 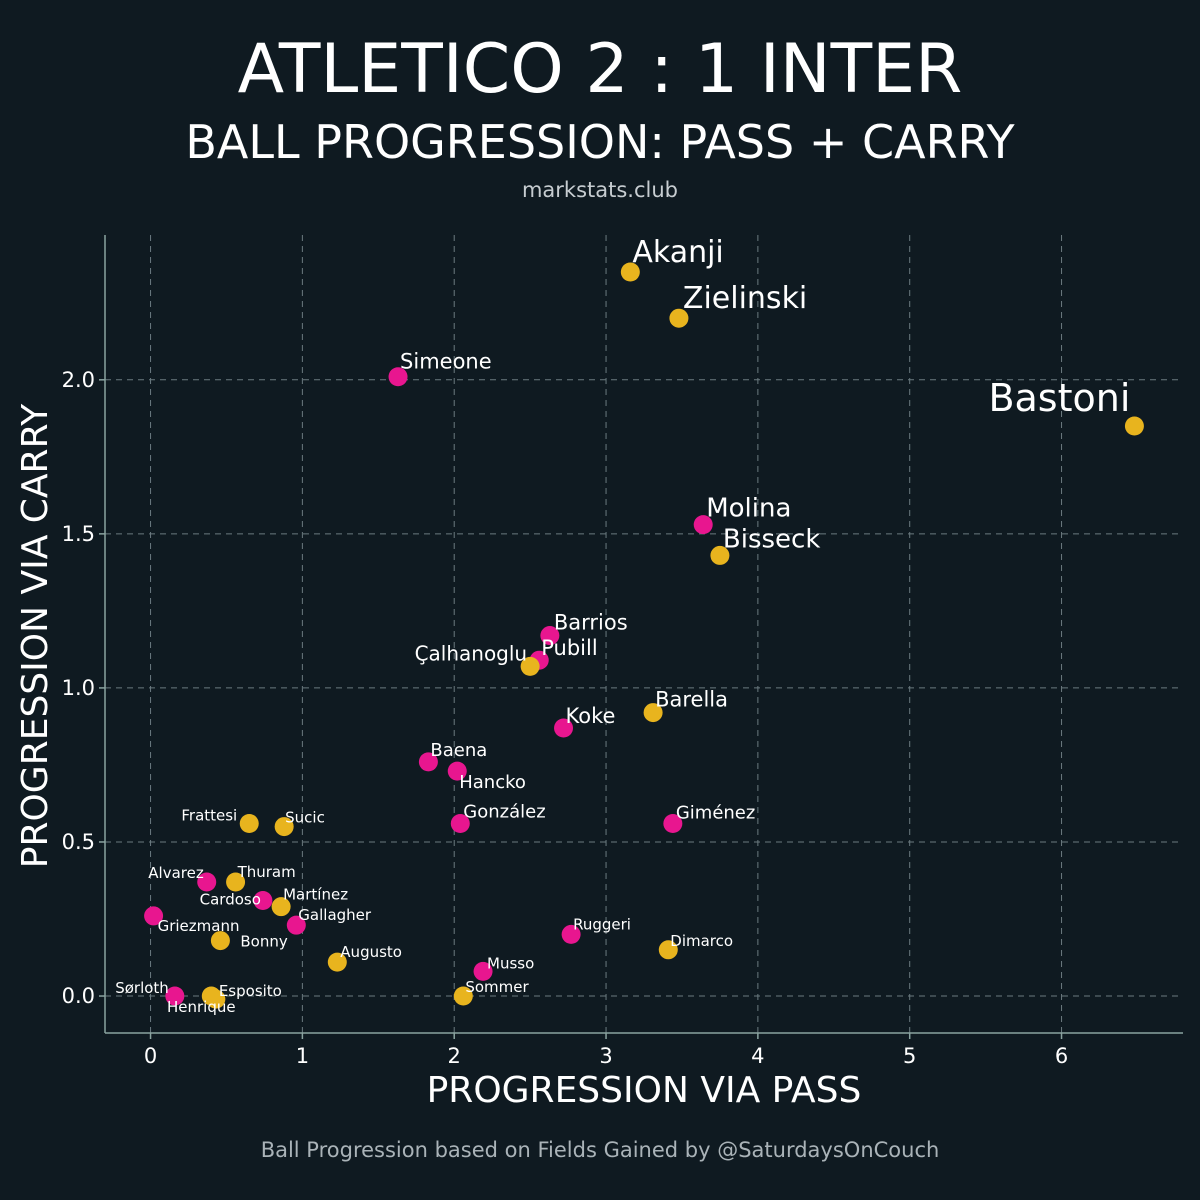 What do you see at coordinates (644, 1090) in the screenshot?
I see `x-axis-label: PROGRESSION VIA PASS` at bounding box center [644, 1090].